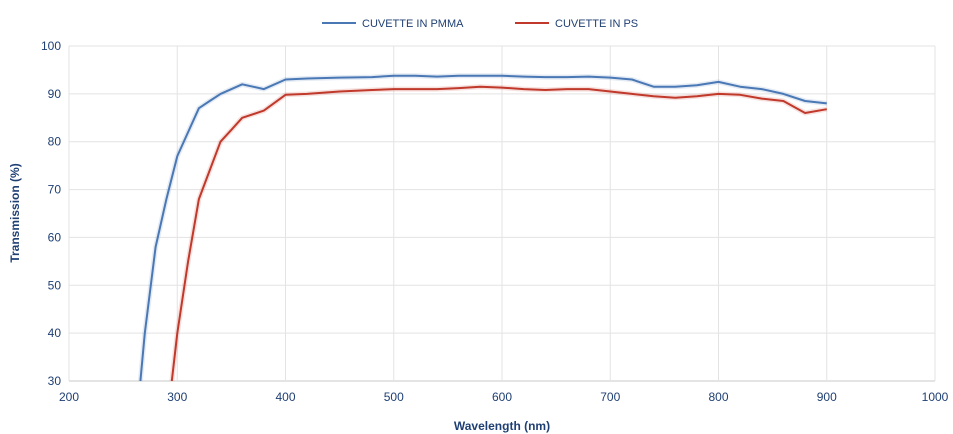 This screenshot has height=434, width=953. What do you see at coordinates (413, 24) in the screenshot?
I see `legend-label-pmma: CUVETTE IN PMMA` at bounding box center [413, 24].